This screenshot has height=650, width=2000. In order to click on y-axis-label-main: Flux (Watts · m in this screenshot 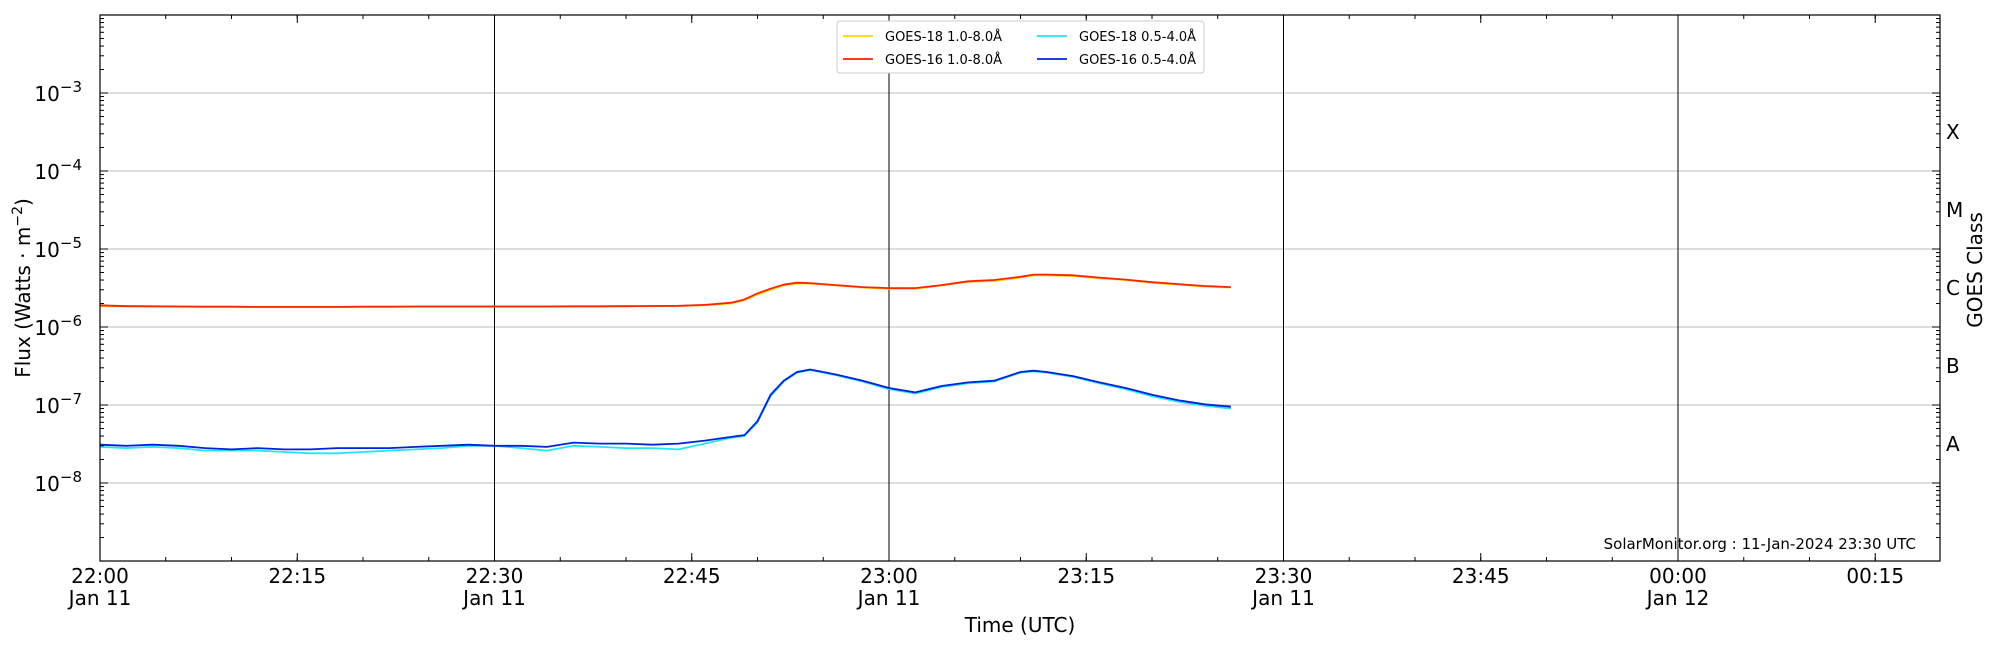, I will do `click(23, 302)`.